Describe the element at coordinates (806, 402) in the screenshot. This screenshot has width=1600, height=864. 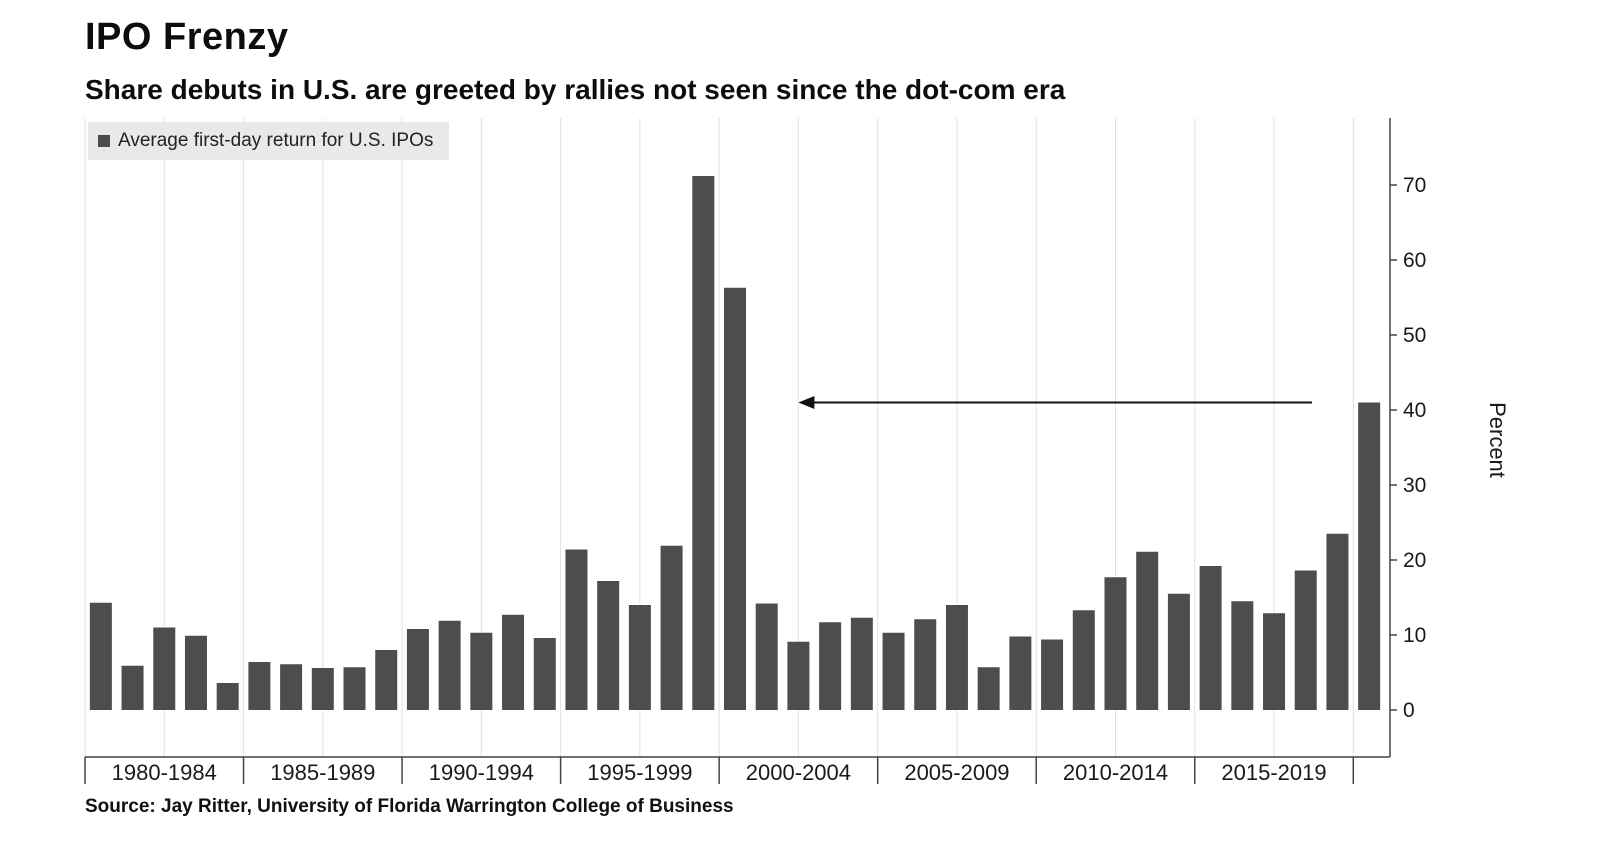
I see `annotation-arrowhead-icon` at that location.